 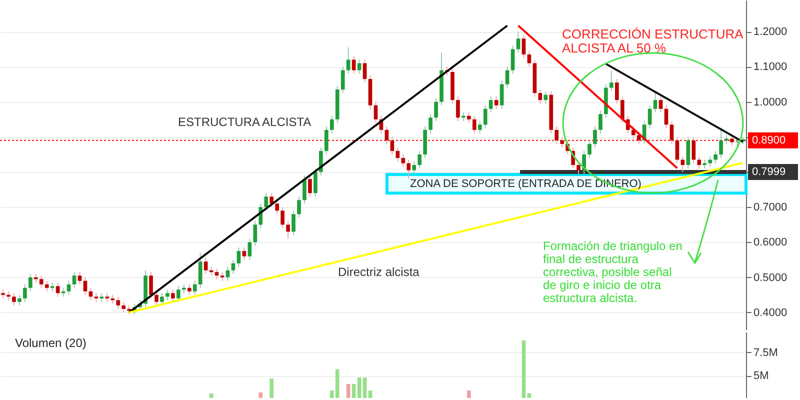 I want to click on y-tick-label: 0.5000, so click(x=771, y=278).